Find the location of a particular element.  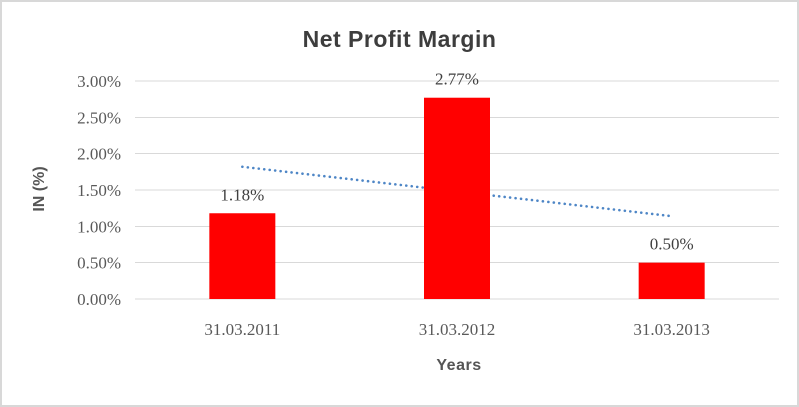

trendline is located at coordinates (457, 191).